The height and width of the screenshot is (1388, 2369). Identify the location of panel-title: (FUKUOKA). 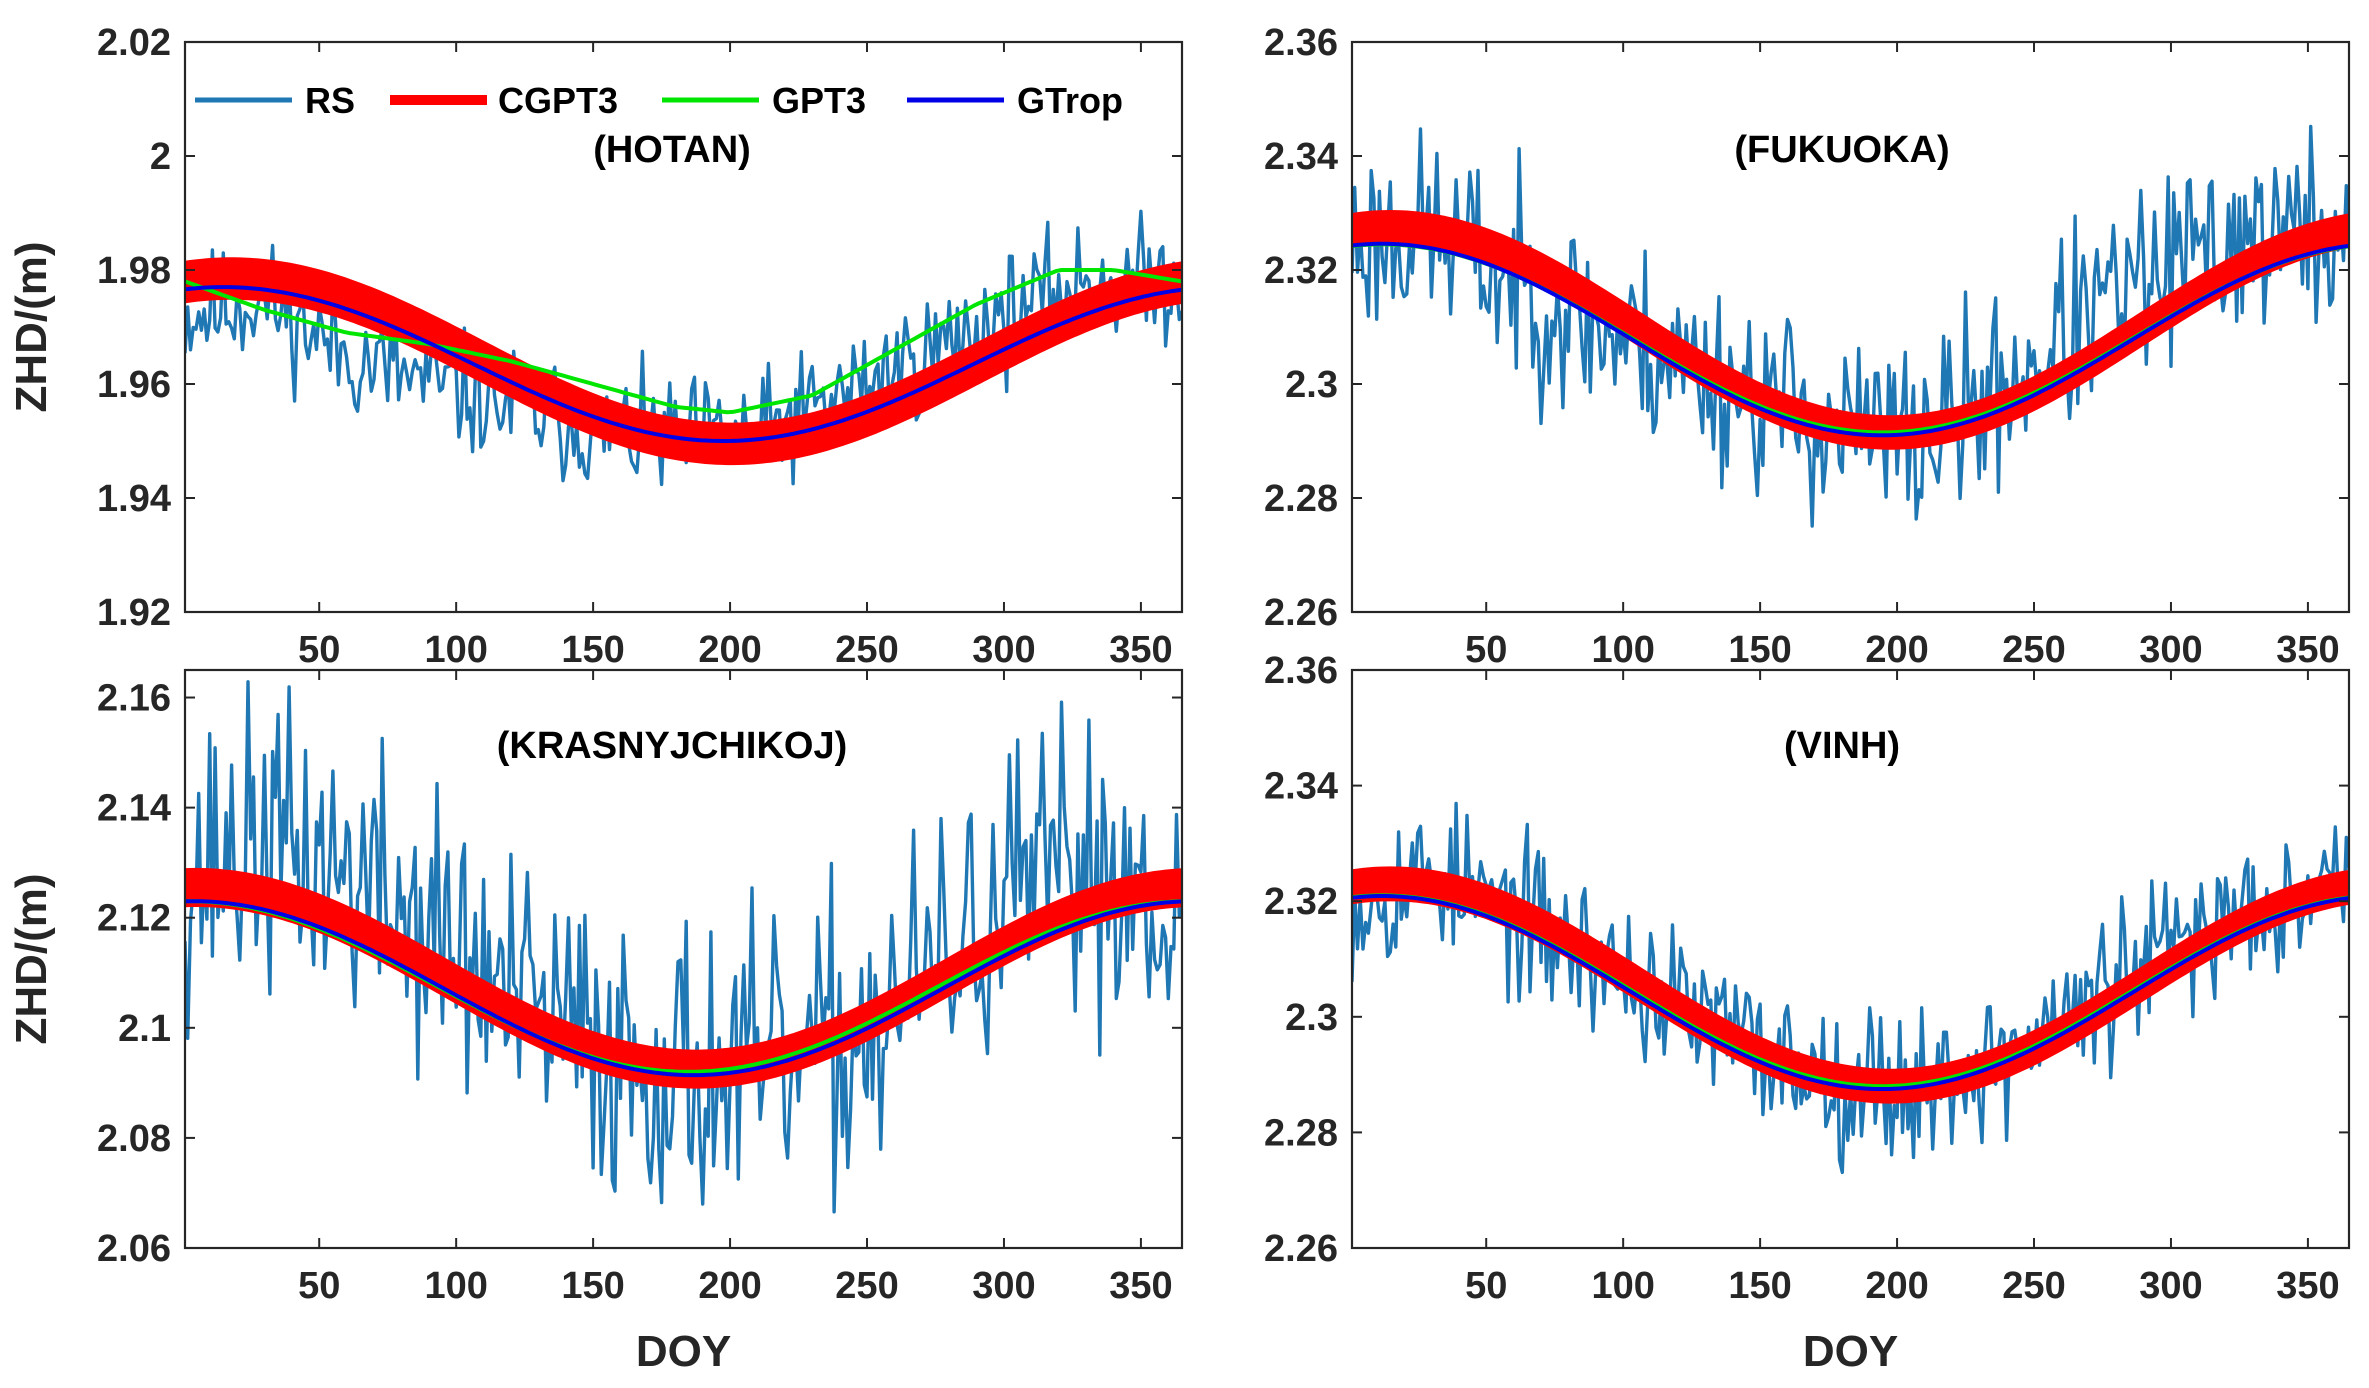
(1841, 150).